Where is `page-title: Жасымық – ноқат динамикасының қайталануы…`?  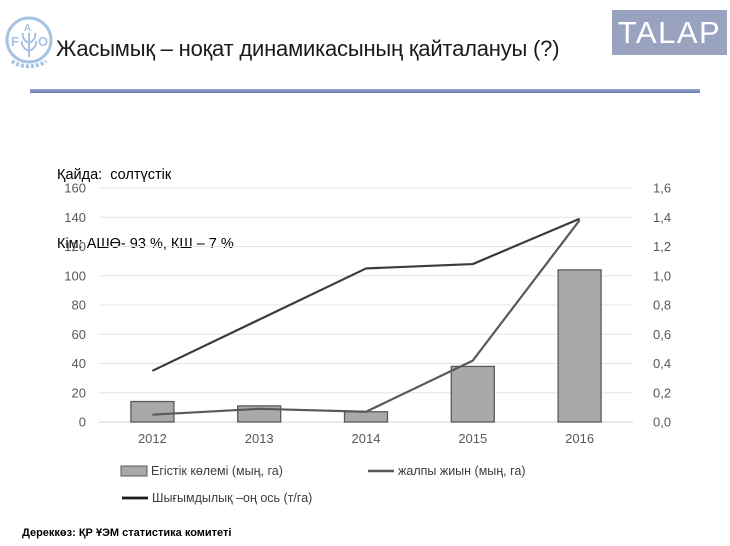
page-title: Жасымық – ноқат динамикасының қайталануы… is located at coordinates (308, 48).